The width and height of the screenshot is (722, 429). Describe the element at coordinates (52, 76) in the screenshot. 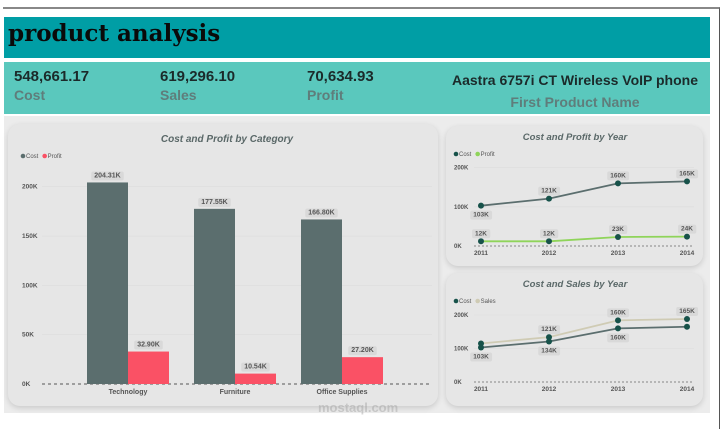

I see `kpi-value: 548,661.17` at that location.